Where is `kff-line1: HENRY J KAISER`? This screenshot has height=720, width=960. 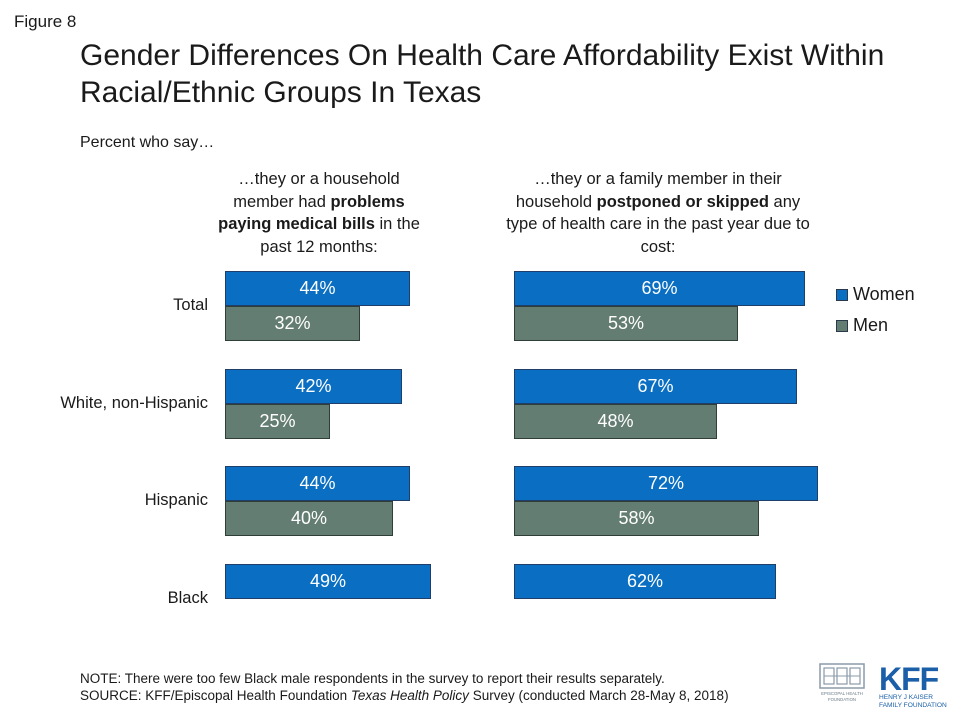
kff-line1: HENRY J KAISER is located at coordinates (906, 697).